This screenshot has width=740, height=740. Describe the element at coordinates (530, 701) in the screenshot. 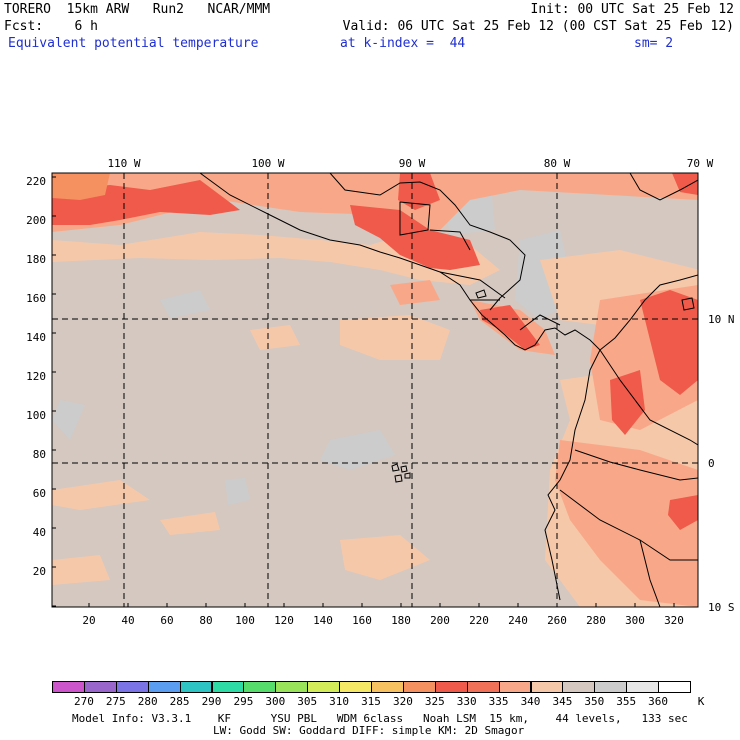

I see `colorbar-tick-label: 340` at that location.